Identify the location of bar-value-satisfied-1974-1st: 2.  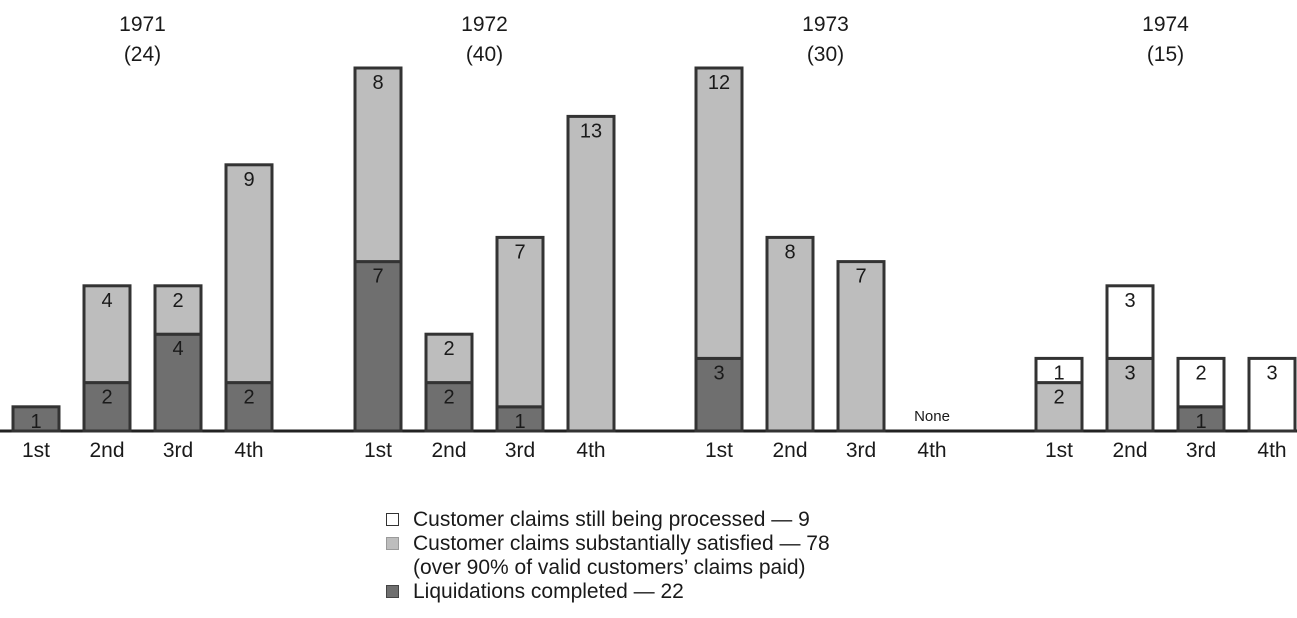
(1058, 398).